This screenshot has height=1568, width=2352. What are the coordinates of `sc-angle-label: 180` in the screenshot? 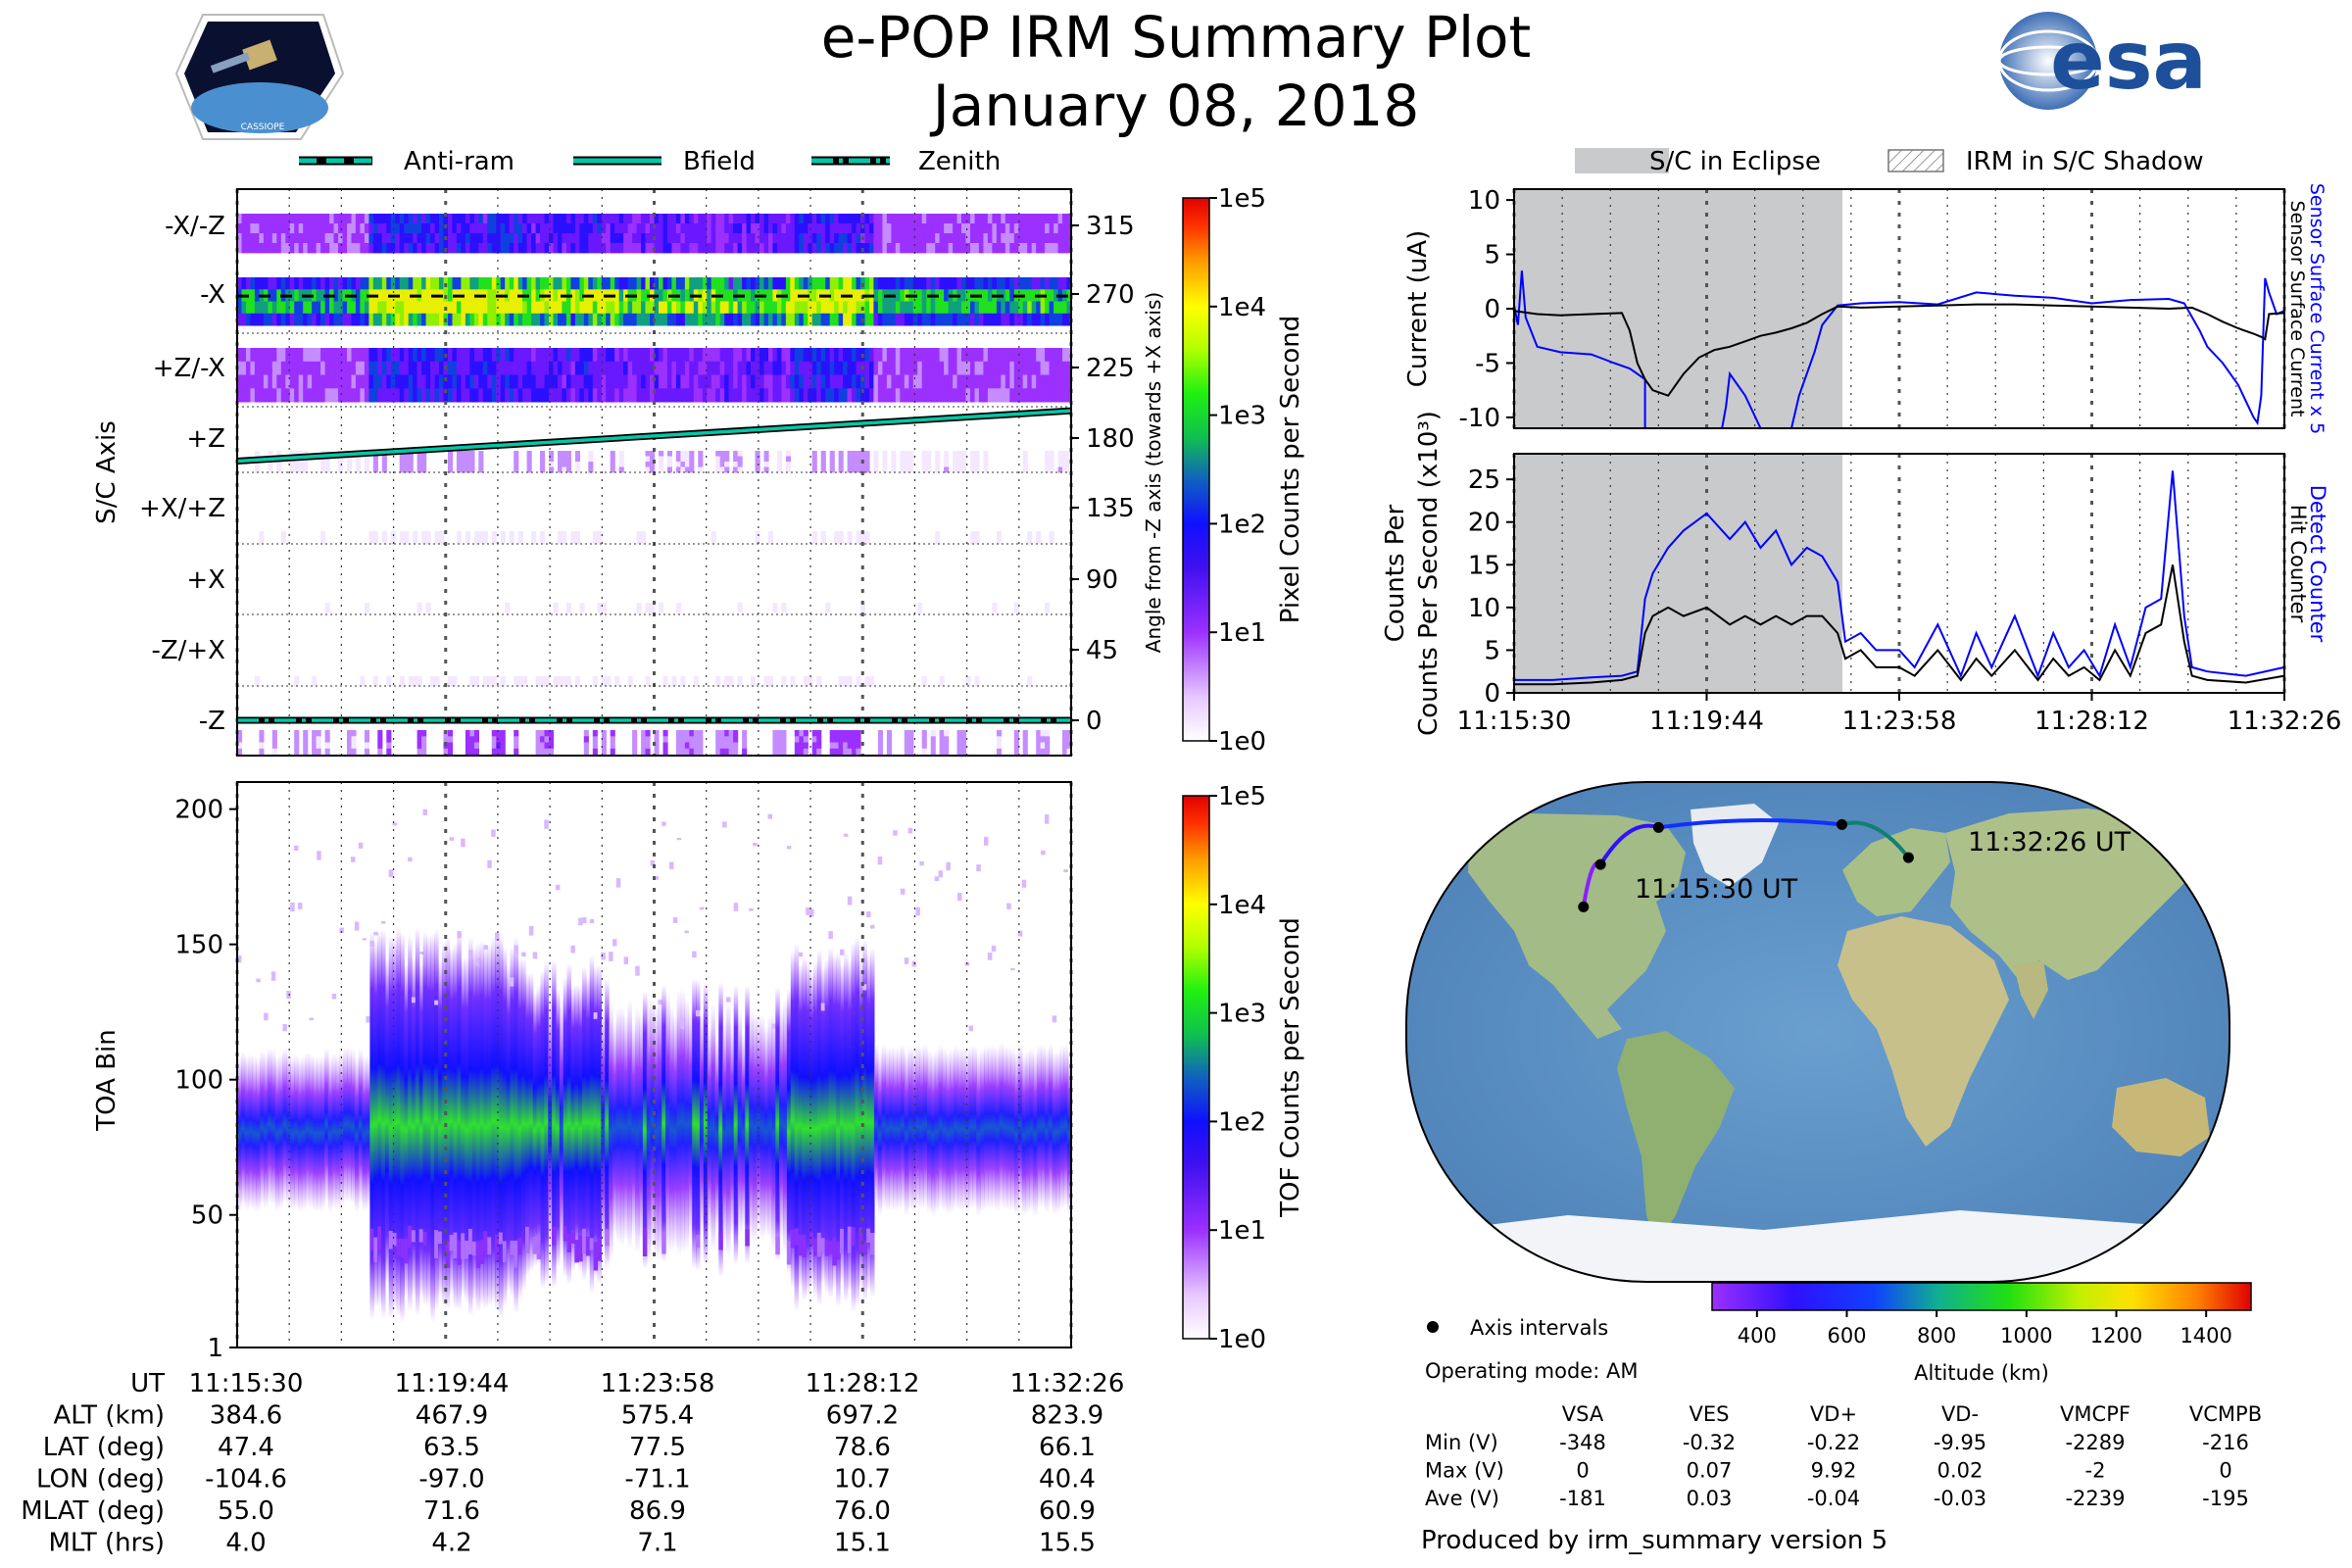 It's located at (1110, 439).